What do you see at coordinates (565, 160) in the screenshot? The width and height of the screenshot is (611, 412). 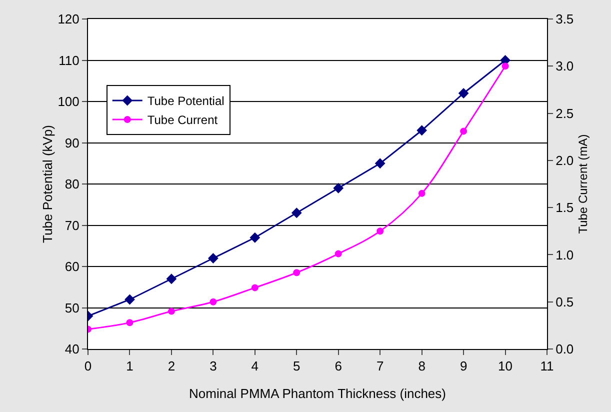 I see `y2-tick-label: 2.0` at bounding box center [565, 160].